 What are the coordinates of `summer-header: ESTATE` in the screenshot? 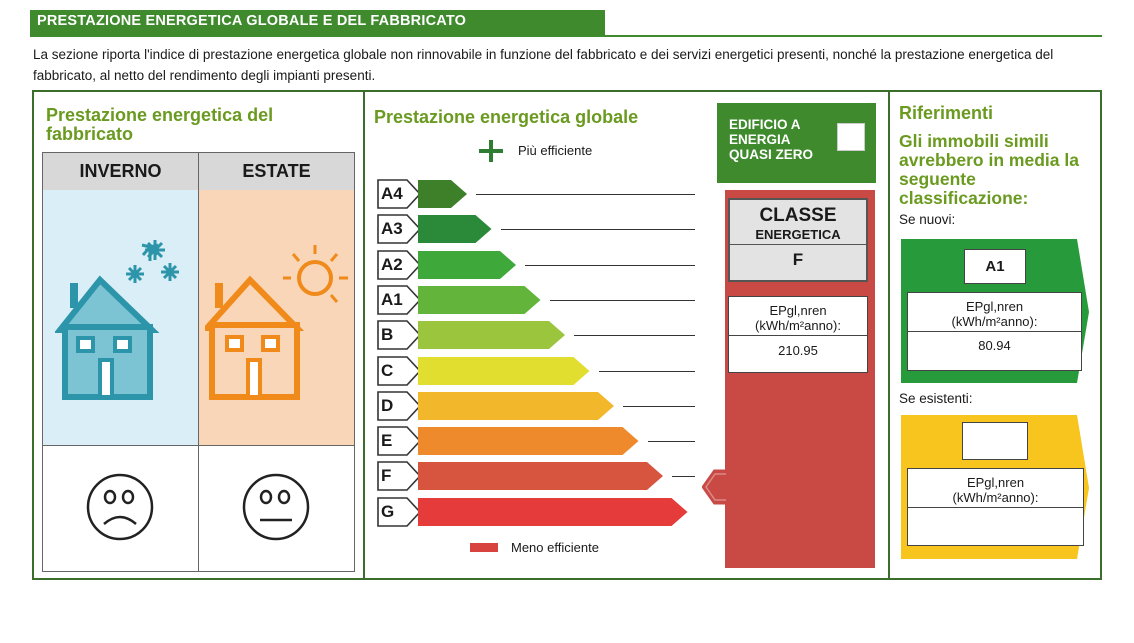 It's located at (276, 171).